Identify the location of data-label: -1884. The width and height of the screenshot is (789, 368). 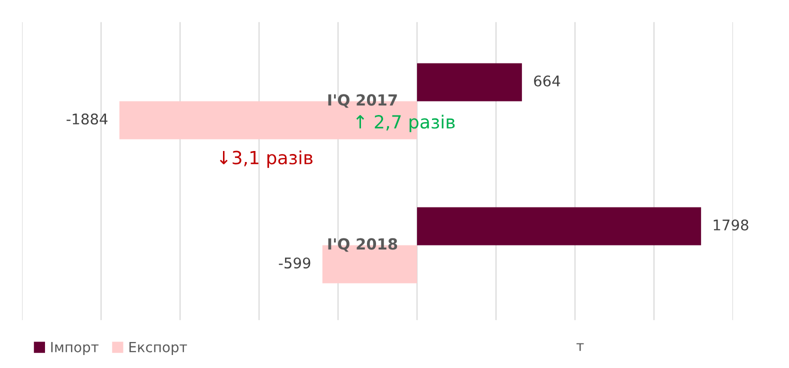
(87, 119).